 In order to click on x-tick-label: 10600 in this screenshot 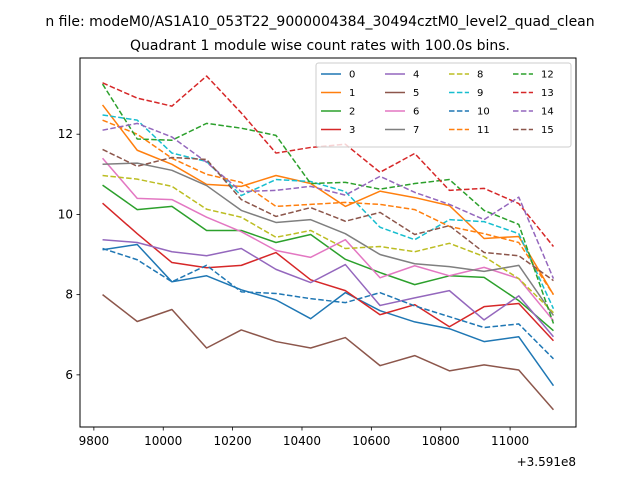, I will do `click(371, 441)`.